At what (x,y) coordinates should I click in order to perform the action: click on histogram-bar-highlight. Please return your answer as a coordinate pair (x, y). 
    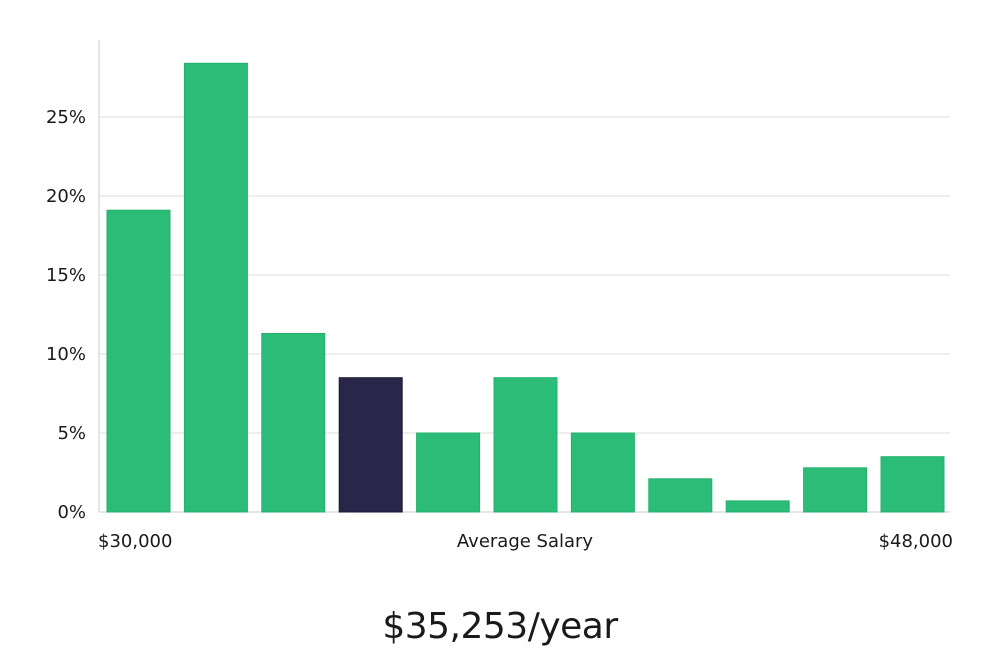
    Looking at the image, I should click on (370, 445).